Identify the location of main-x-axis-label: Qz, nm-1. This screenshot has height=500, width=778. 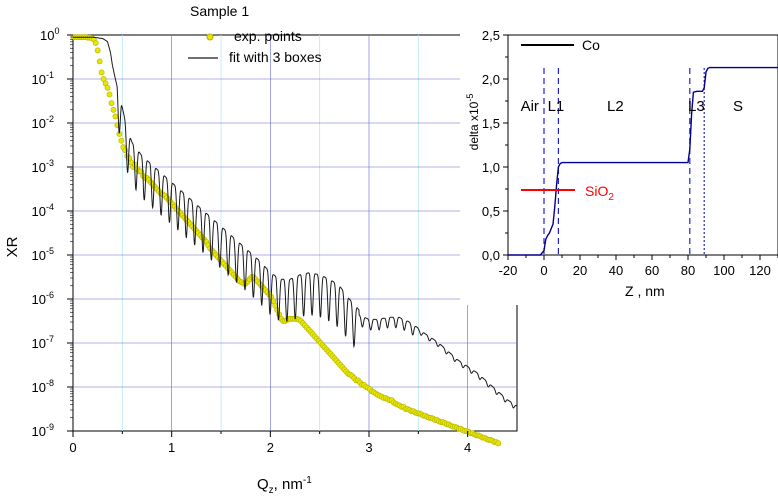
(284, 485).